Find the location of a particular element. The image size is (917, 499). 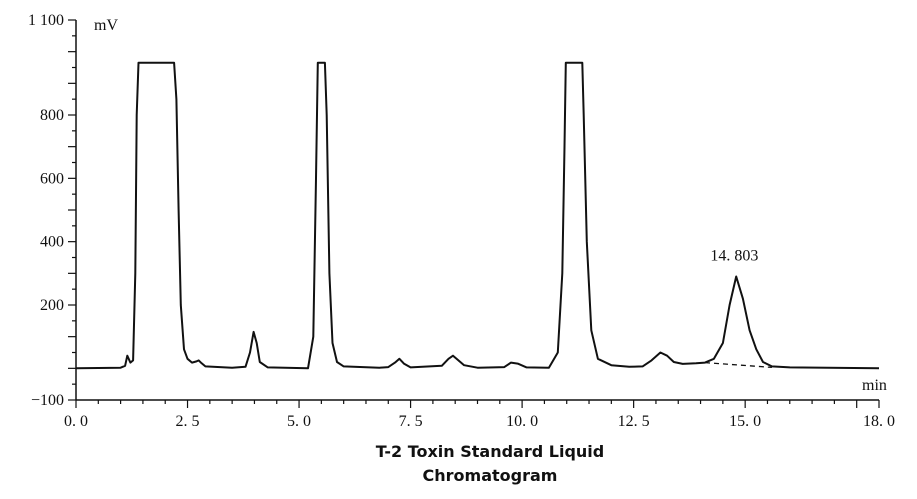

peak-label: 14. 803 is located at coordinates (734, 256).